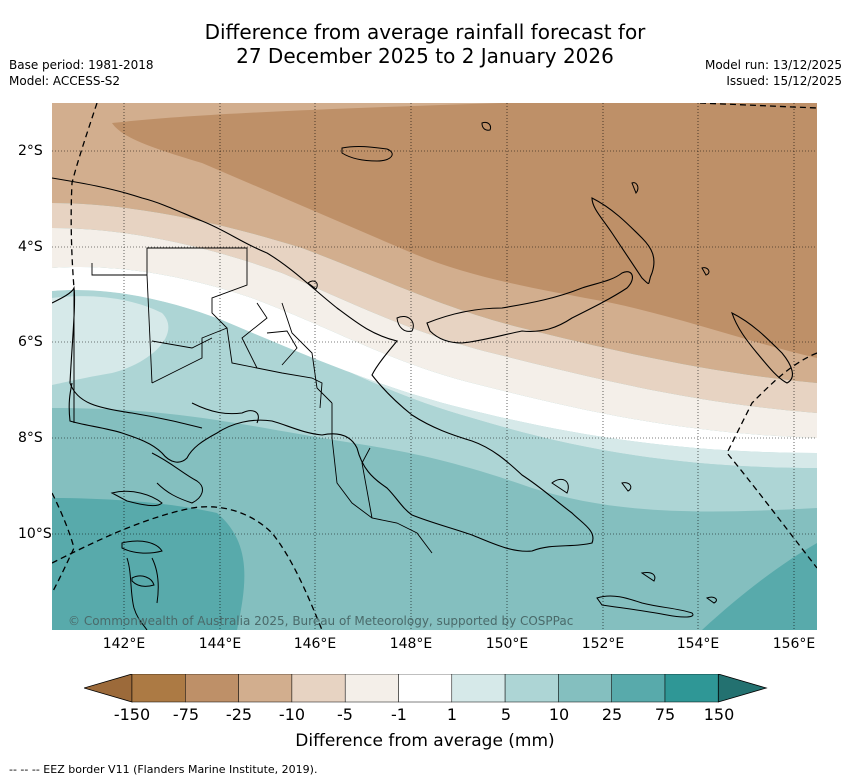 This screenshot has width=850, height=781. What do you see at coordinates (773, 73) in the screenshot?
I see `meta-right: Model run: 13/12/2025 Issued: 15/12/2025` at bounding box center [773, 73].